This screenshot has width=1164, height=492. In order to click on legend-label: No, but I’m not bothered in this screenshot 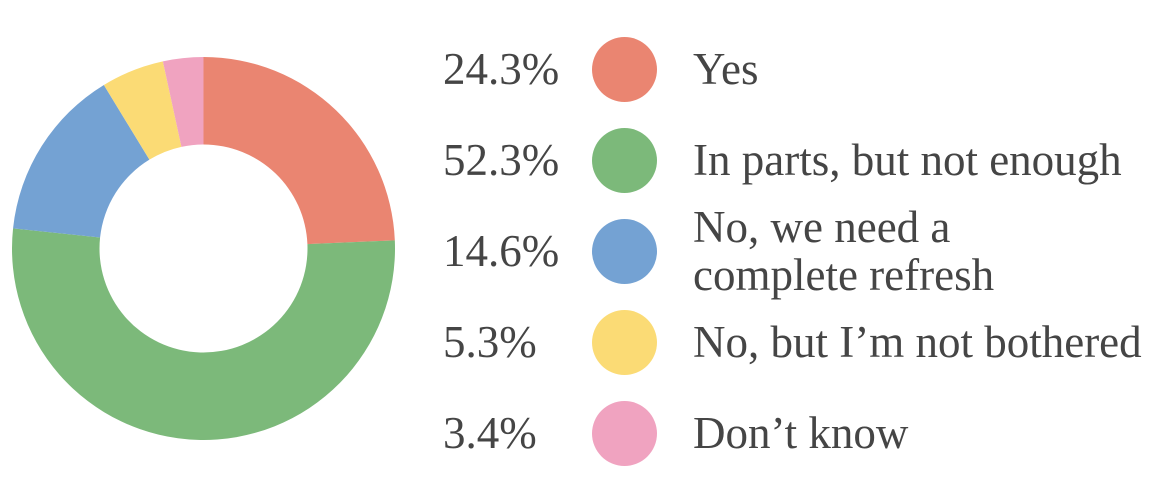, I will do `click(917, 341)`.